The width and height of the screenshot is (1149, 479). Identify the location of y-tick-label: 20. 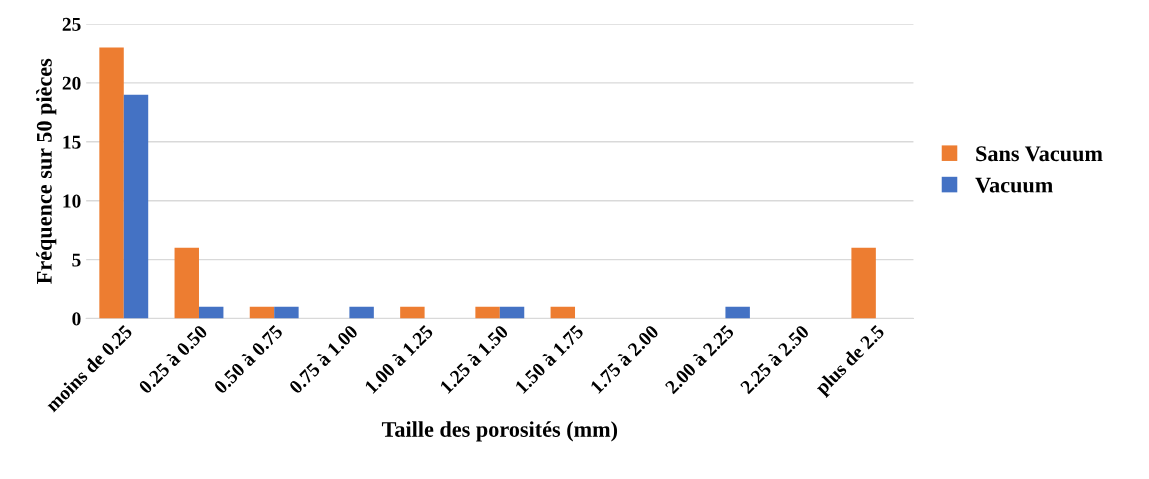
(71, 83).